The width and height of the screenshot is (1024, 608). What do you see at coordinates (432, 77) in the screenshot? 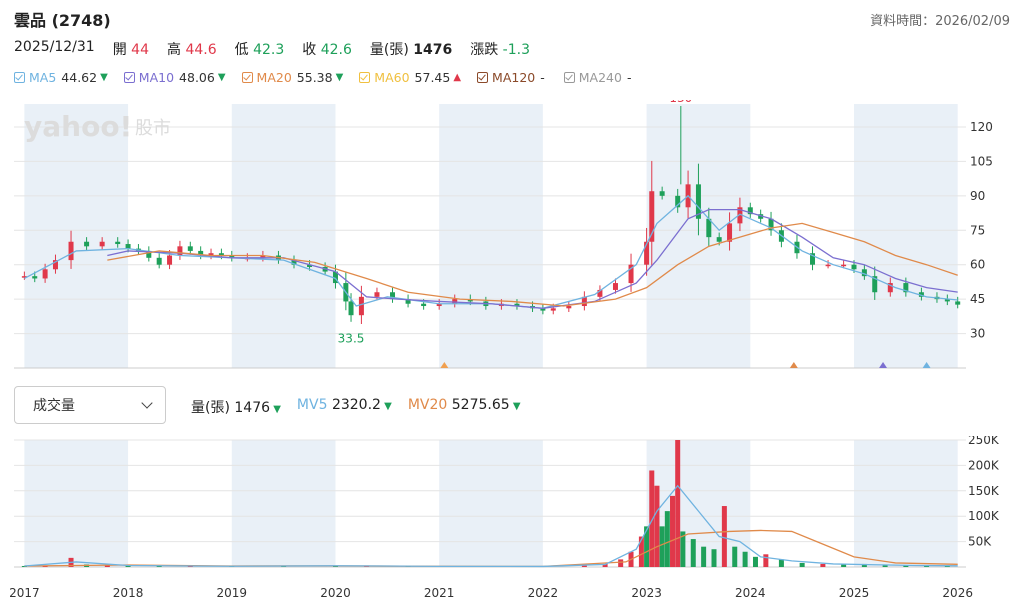
I see `ma-value: 57.45` at bounding box center [432, 77].